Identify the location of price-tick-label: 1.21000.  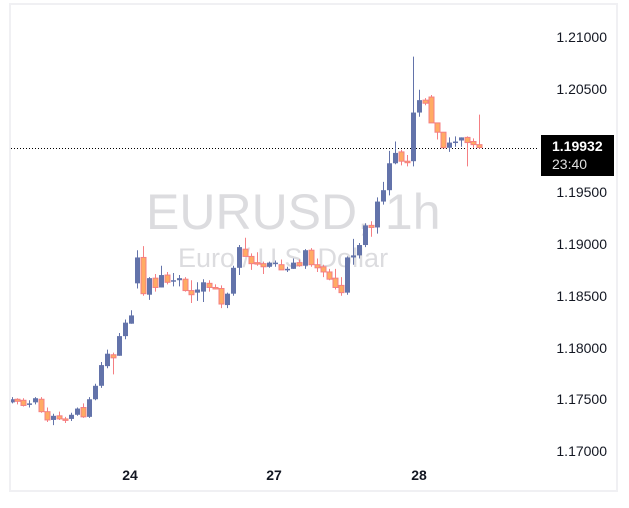
(581, 37).